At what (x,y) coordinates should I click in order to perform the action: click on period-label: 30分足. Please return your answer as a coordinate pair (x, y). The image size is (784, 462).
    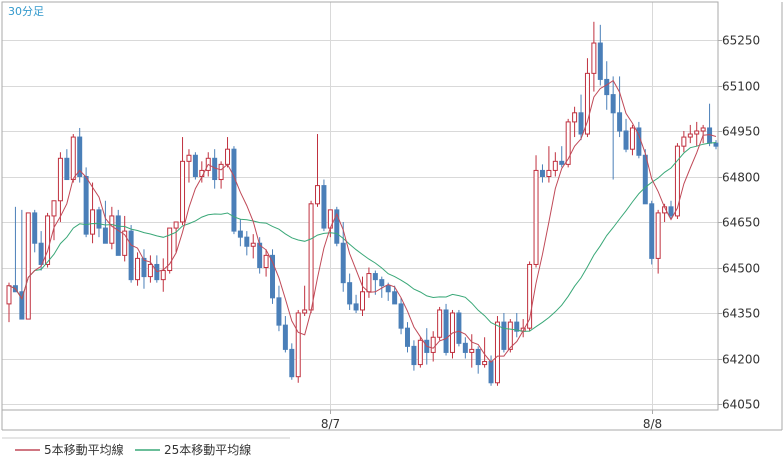
    Looking at the image, I should click on (26, 11).